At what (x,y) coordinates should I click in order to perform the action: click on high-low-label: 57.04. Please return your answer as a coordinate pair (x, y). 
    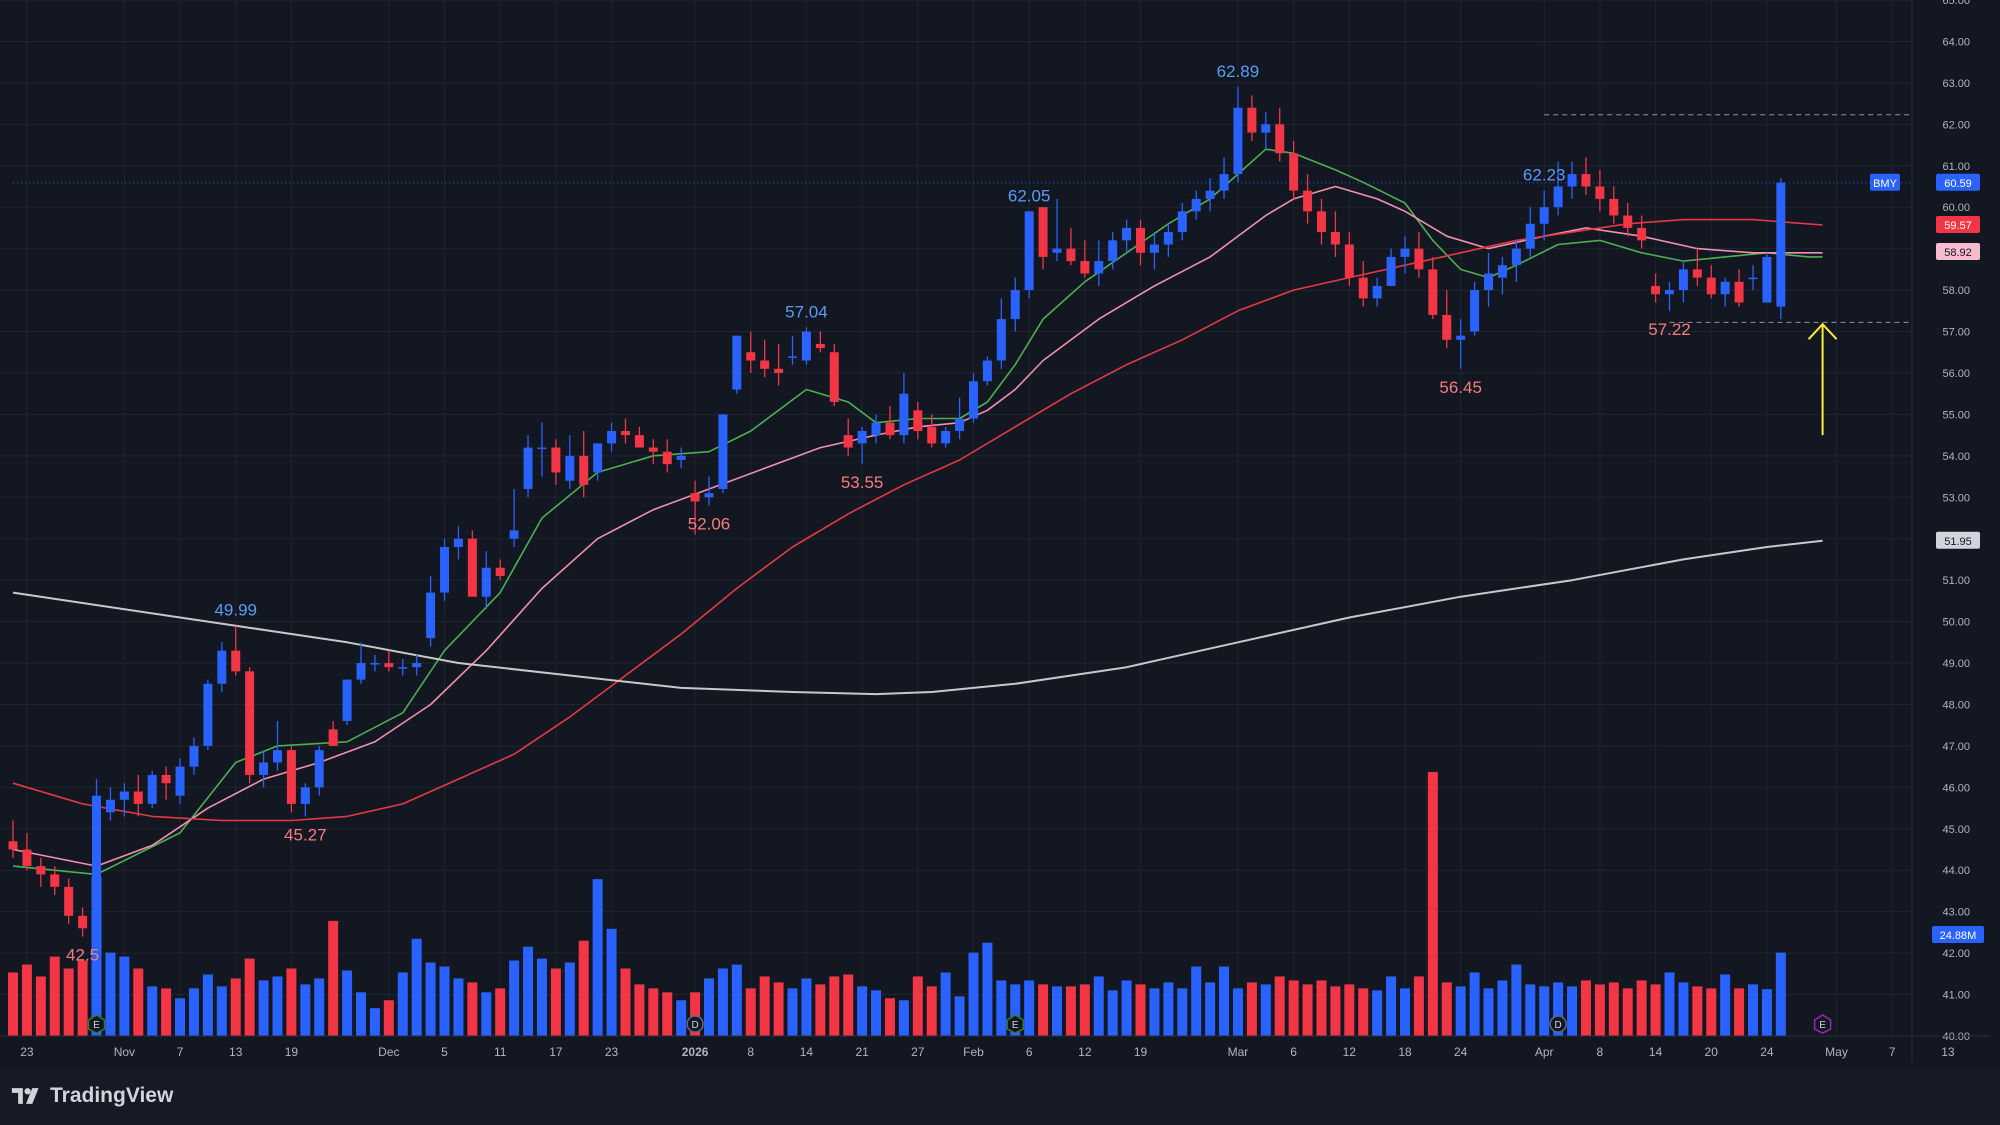
    Looking at the image, I should click on (806, 311).